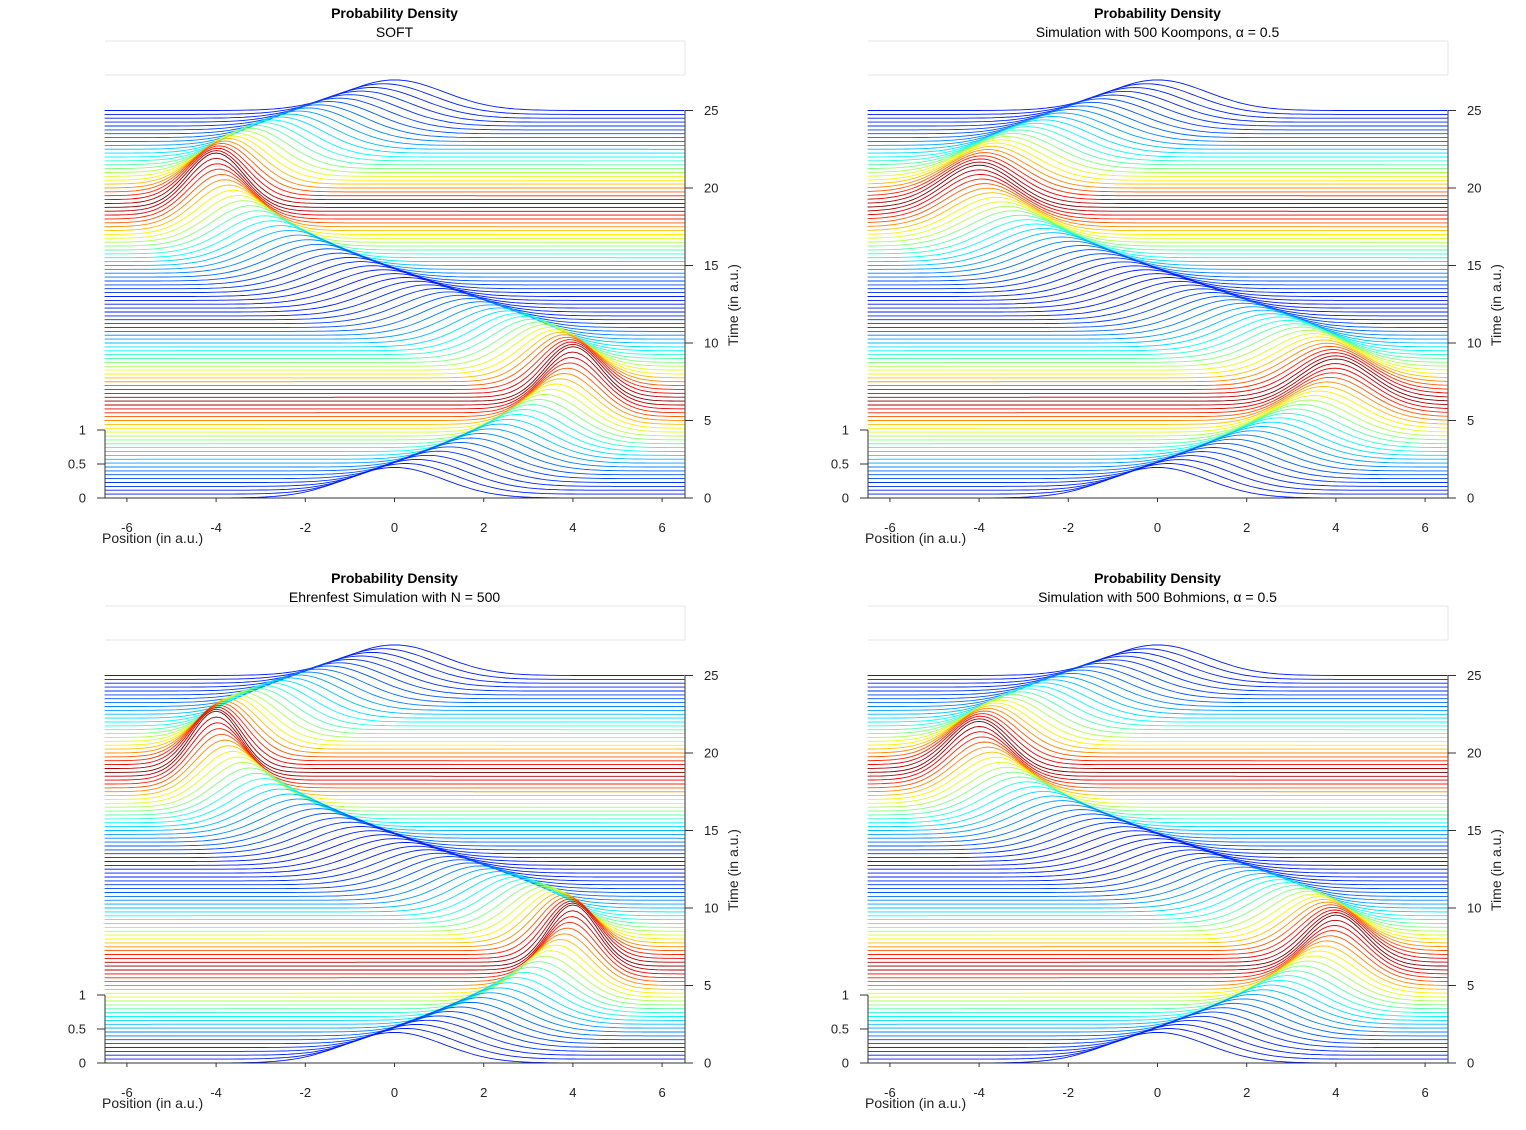 This screenshot has height=1130, width=1526. I want to click on time-tick-label: 20, so click(1474, 188).